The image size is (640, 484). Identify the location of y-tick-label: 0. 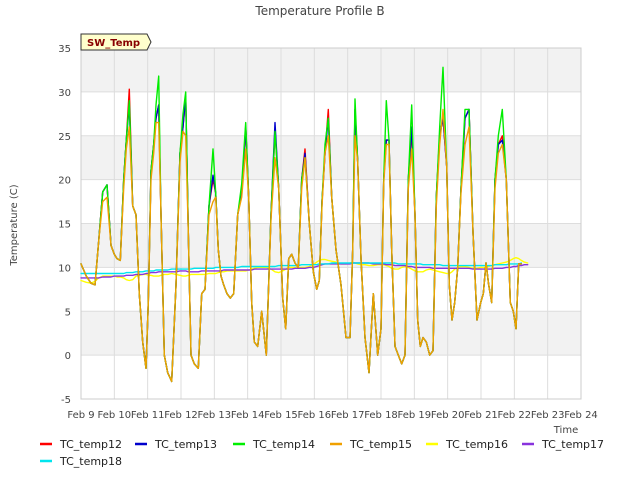
(68, 356).